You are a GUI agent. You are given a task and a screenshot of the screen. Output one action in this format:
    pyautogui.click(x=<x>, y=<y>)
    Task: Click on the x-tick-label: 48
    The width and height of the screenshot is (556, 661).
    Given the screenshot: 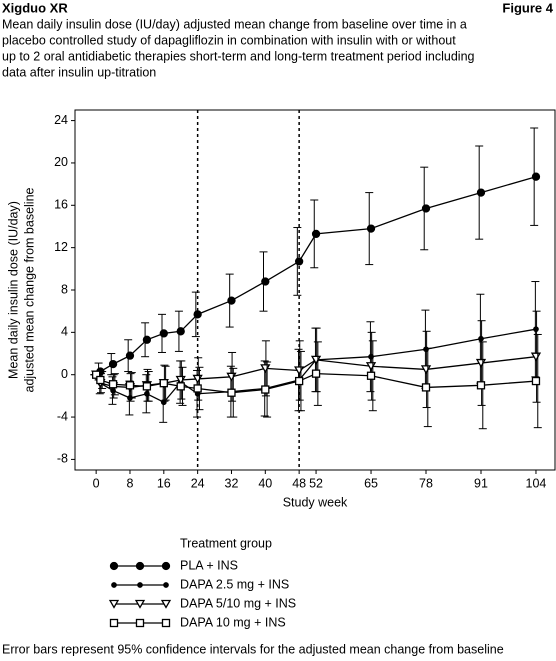 What is the action you would take?
    pyautogui.click(x=299, y=483)
    